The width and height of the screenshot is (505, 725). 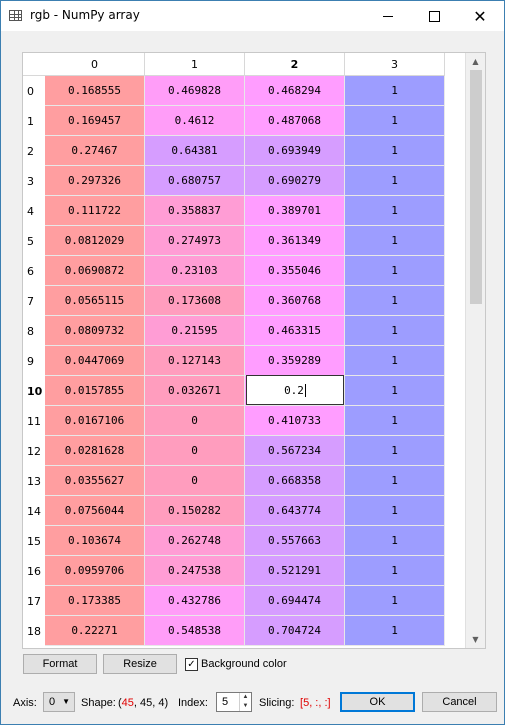 I want to click on table-cell: 0.103674, so click(x=95, y=541).